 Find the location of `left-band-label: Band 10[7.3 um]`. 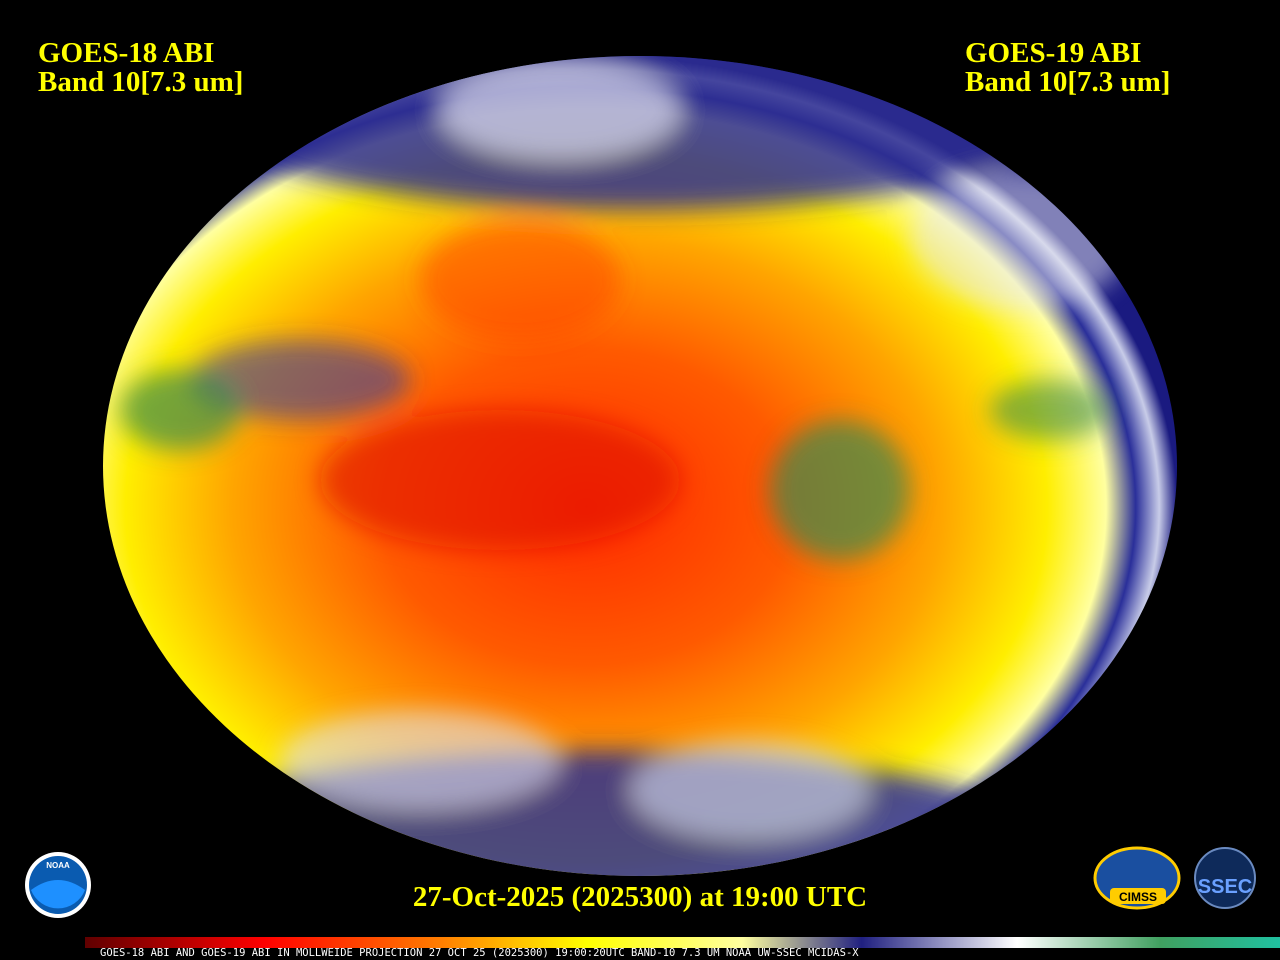

left-band-label: Band 10[7.3 um] is located at coordinates (140, 82).